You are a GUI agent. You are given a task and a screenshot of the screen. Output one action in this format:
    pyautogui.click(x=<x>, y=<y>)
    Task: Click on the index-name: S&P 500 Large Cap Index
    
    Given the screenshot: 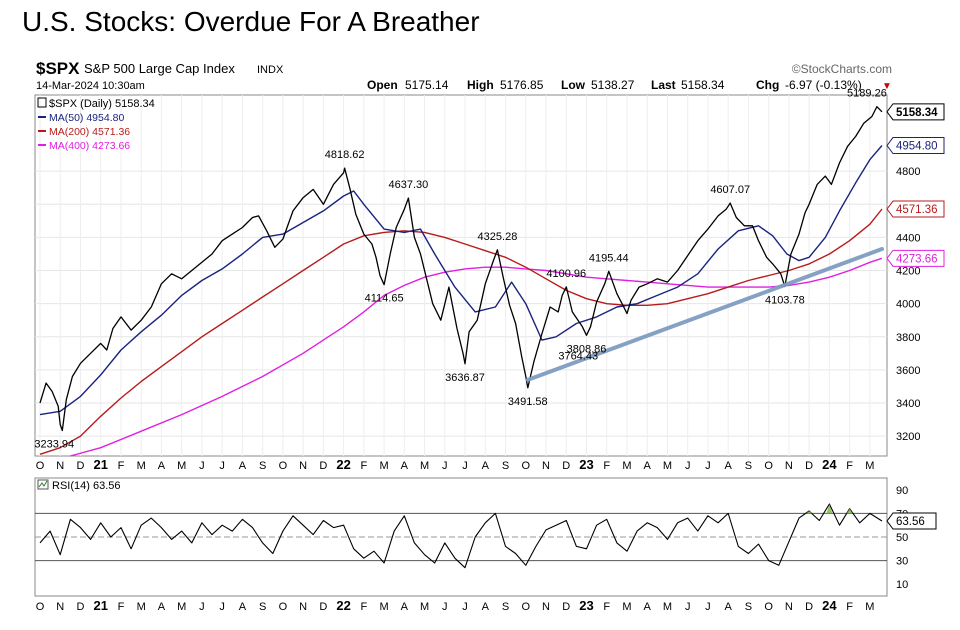 What is the action you would take?
    pyautogui.click(x=159, y=68)
    